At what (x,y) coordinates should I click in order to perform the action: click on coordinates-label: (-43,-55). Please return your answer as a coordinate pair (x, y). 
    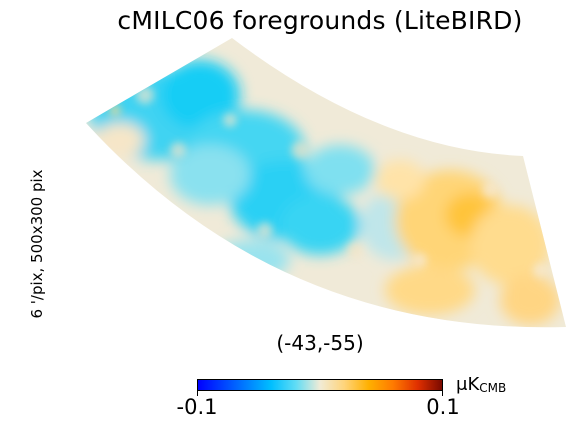
    Looking at the image, I should click on (320, 343).